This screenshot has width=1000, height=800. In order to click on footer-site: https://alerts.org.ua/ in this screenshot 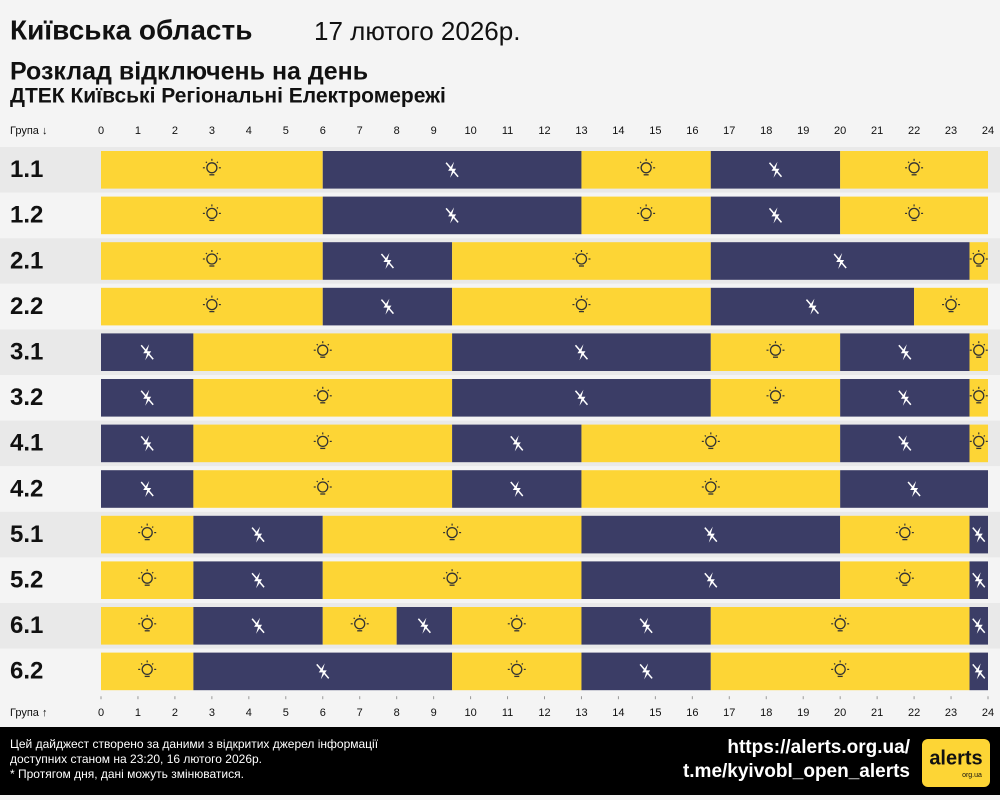, I will do `click(818, 747)`.